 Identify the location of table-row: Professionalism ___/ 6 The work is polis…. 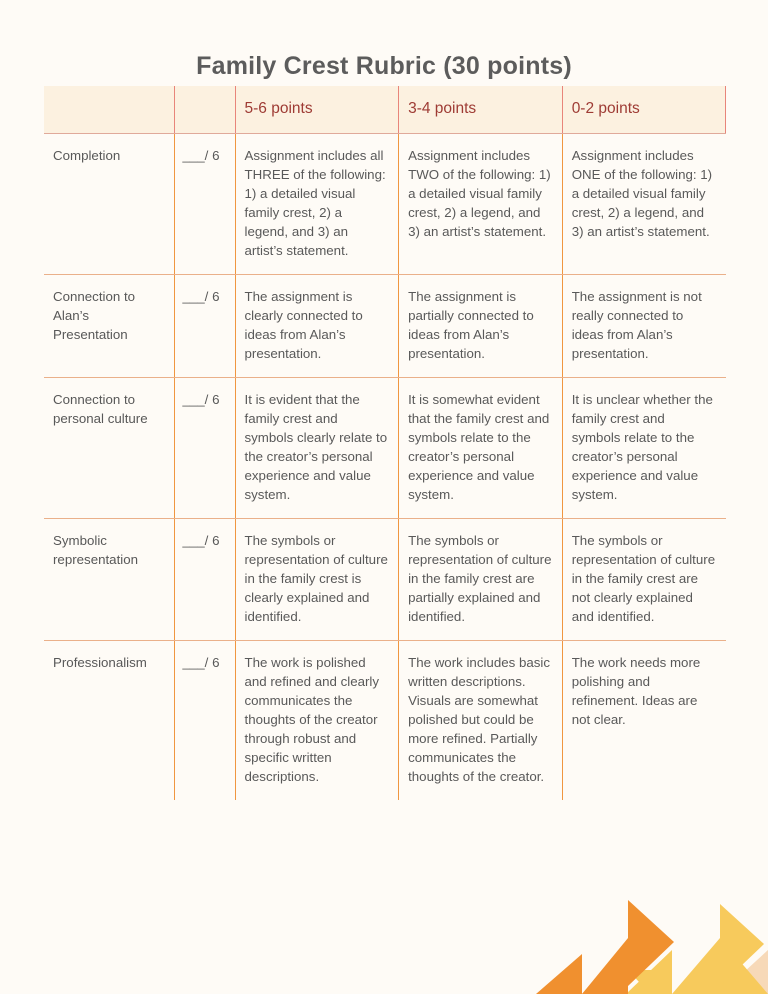
(385, 720).